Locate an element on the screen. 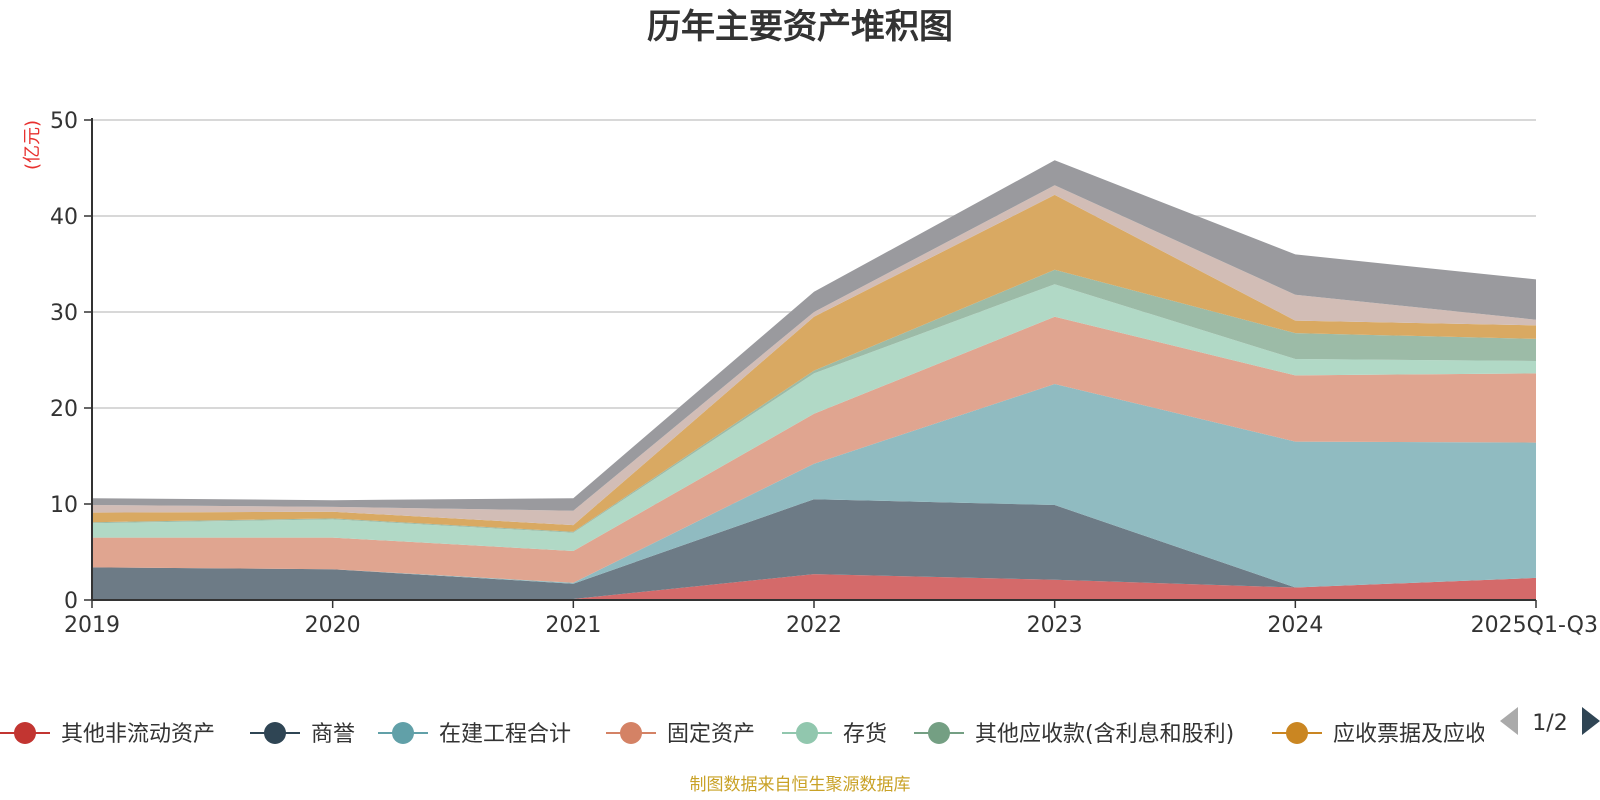  y-tick-label: 40 is located at coordinates (64, 217).